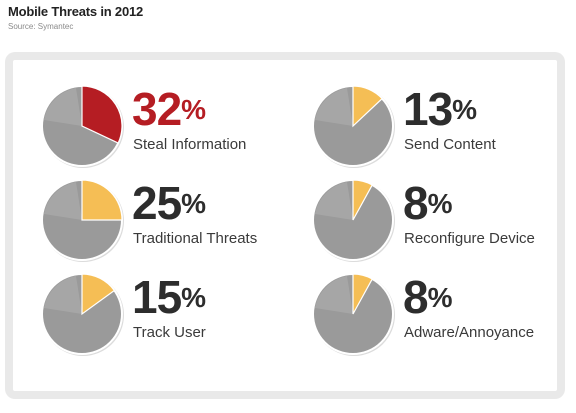 The image size is (576, 413). I want to click on pie-item: 32% Steal Information, so click(165, 130).